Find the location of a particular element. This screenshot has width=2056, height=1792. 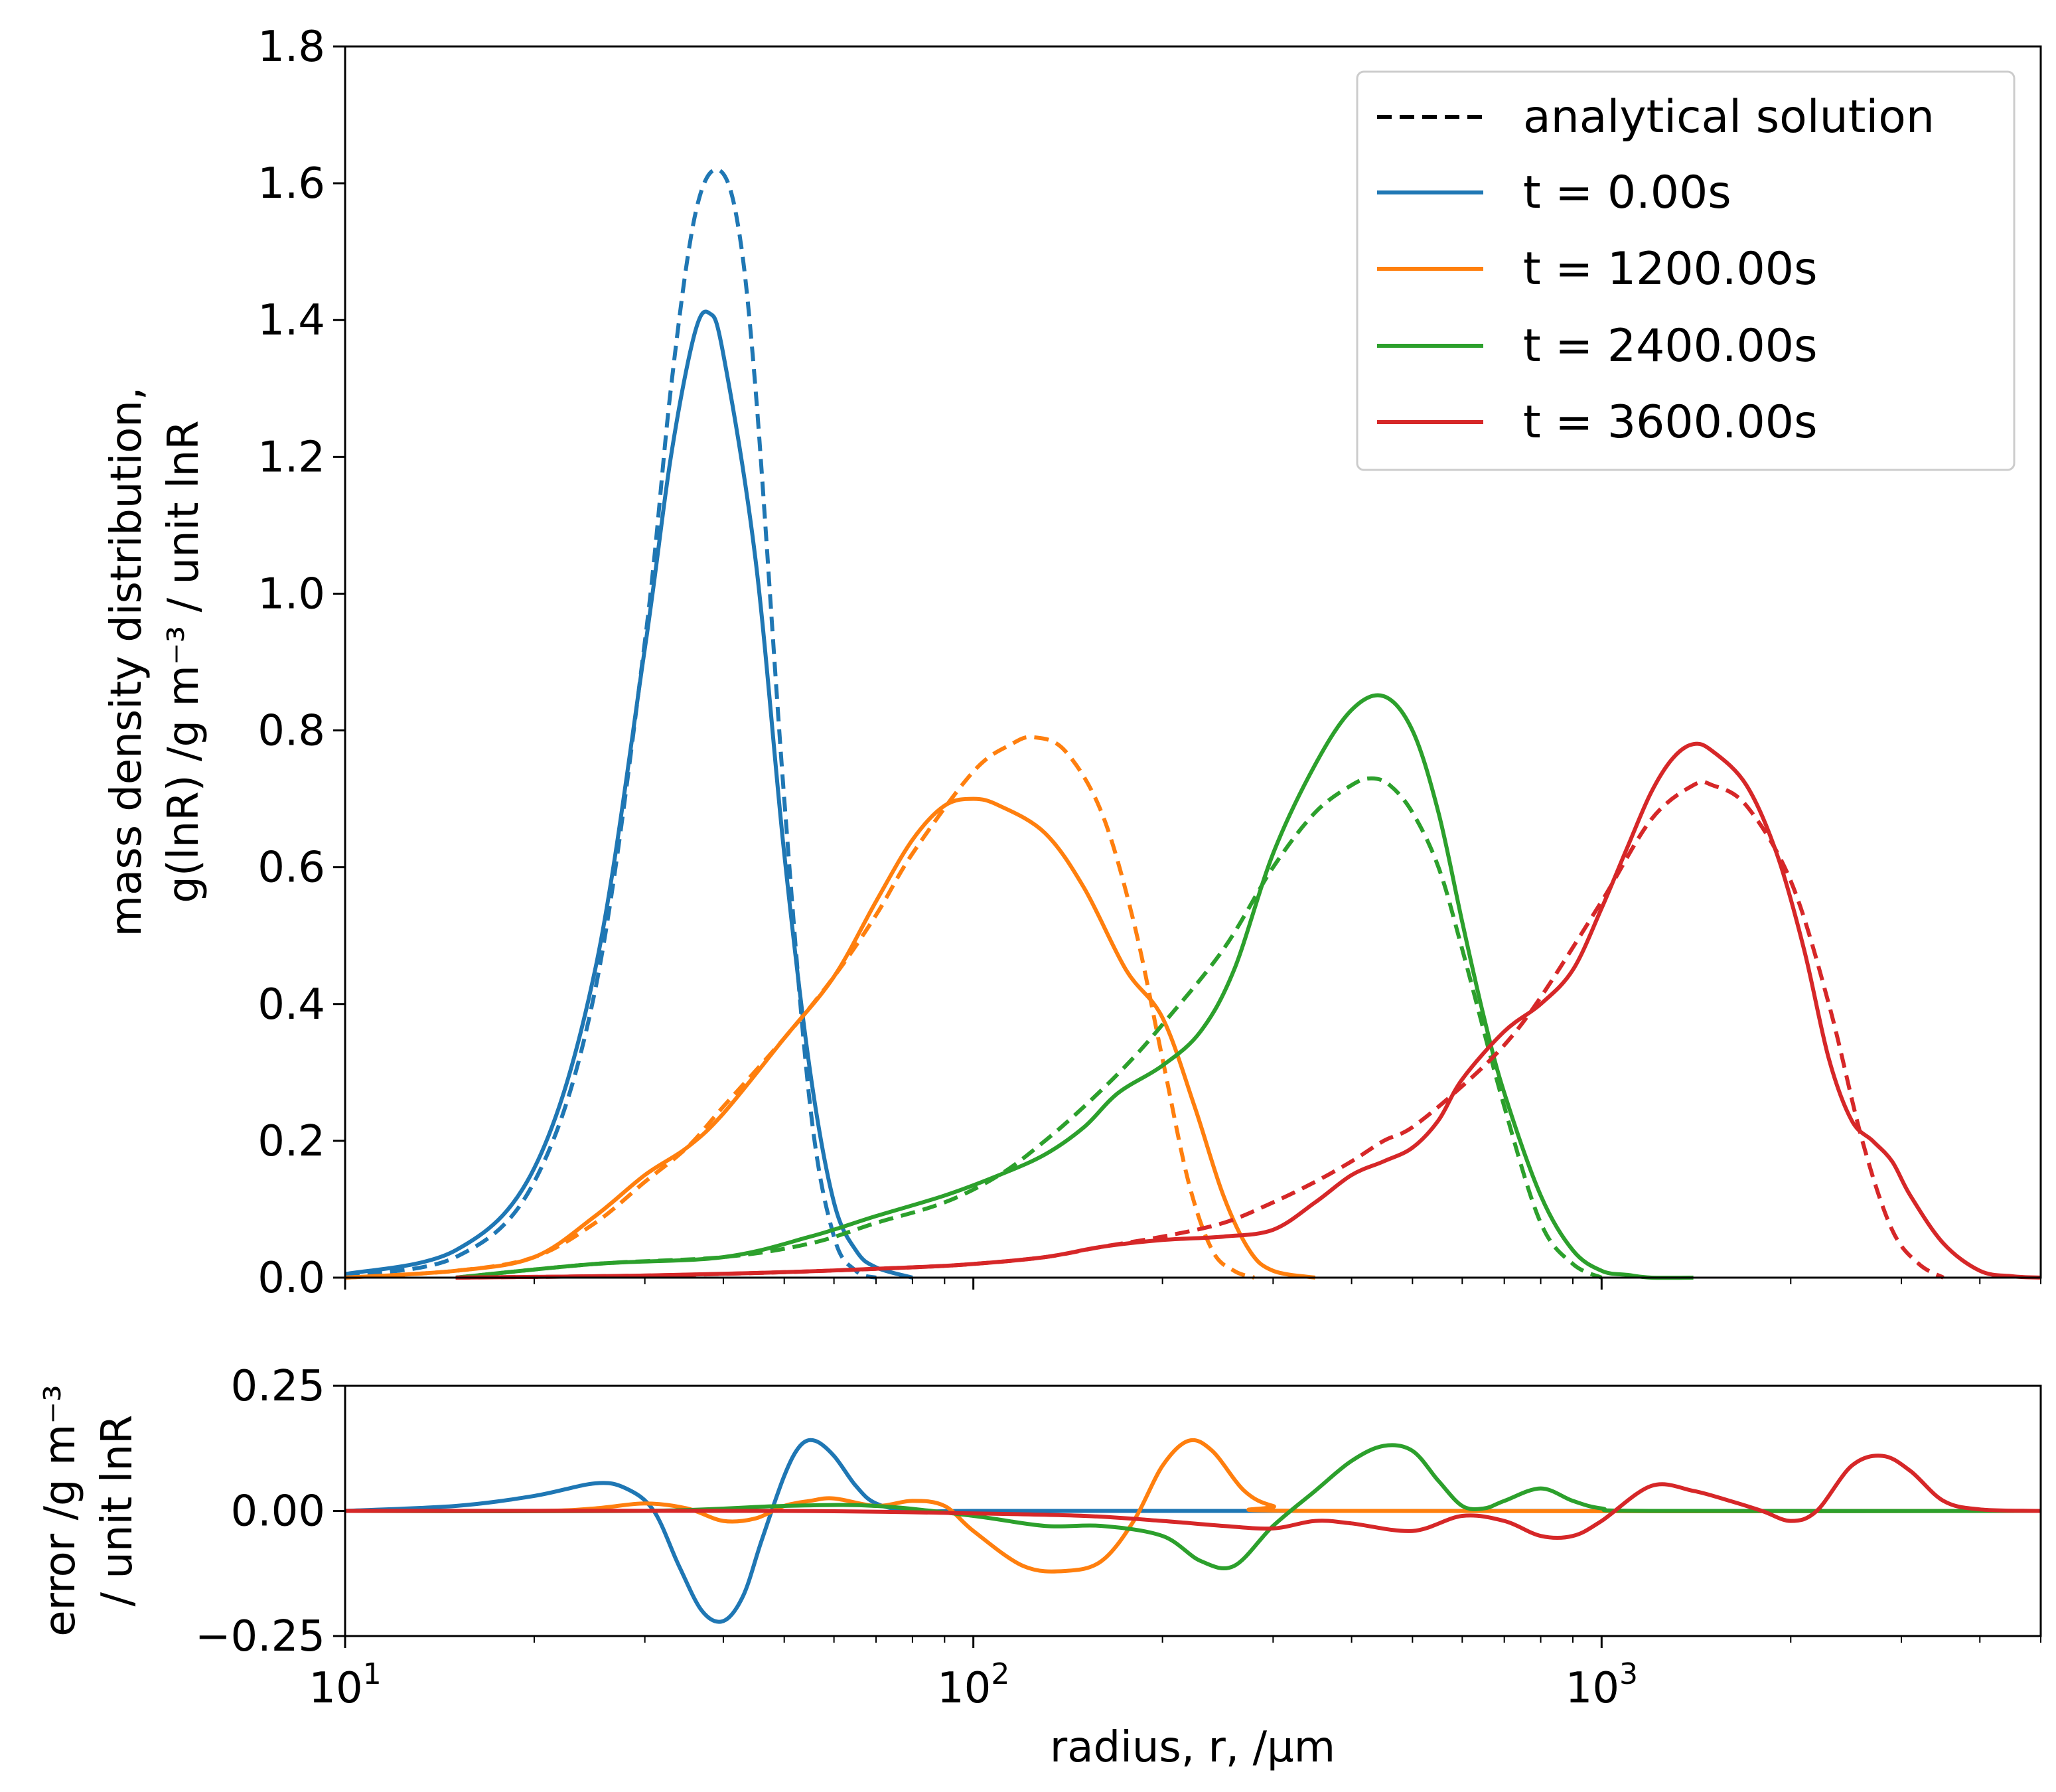

legend-box is located at coordinates (1686, 270).